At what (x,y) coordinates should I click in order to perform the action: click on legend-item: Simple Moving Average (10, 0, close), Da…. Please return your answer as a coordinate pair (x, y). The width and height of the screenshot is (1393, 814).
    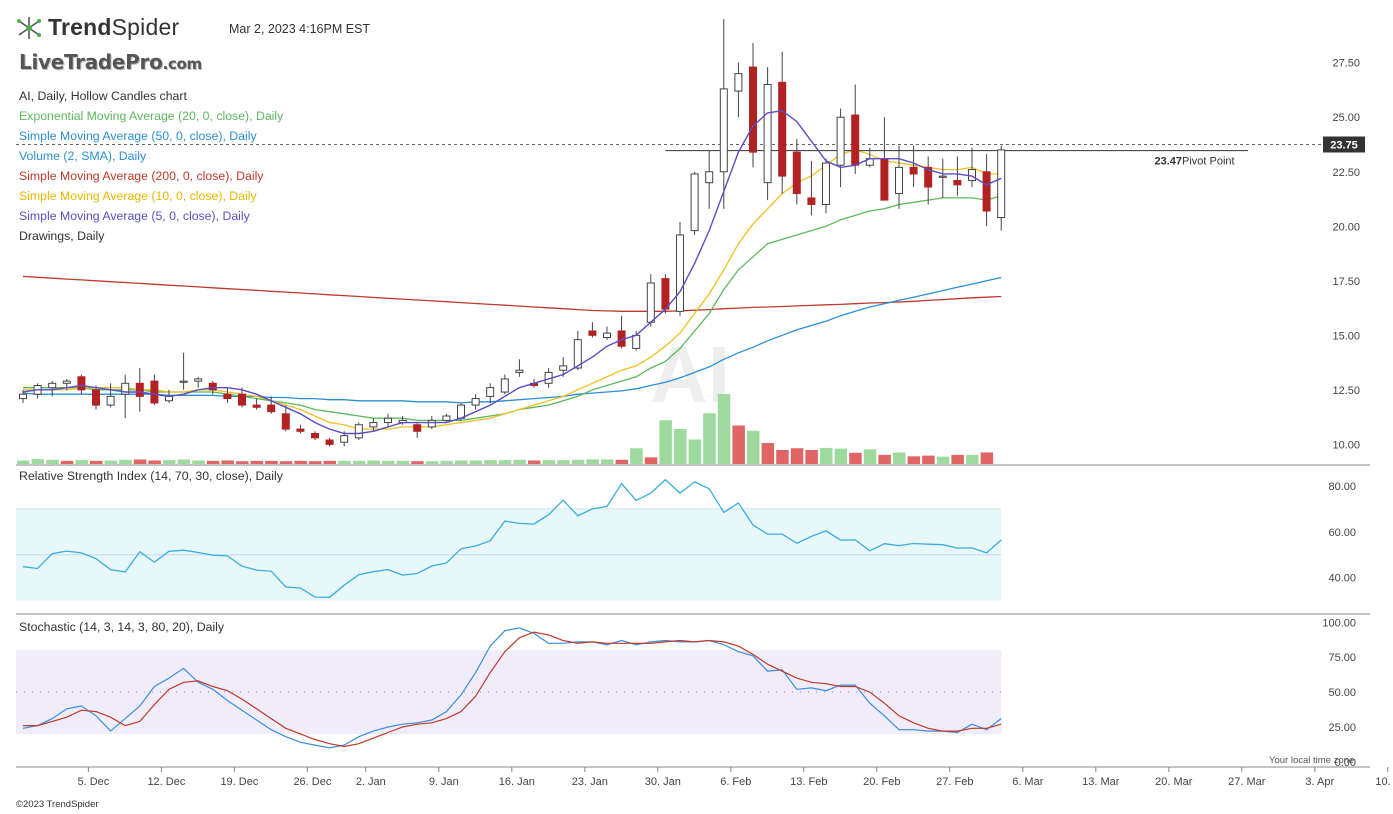
    Looking at the image, I should click on (138, 196).